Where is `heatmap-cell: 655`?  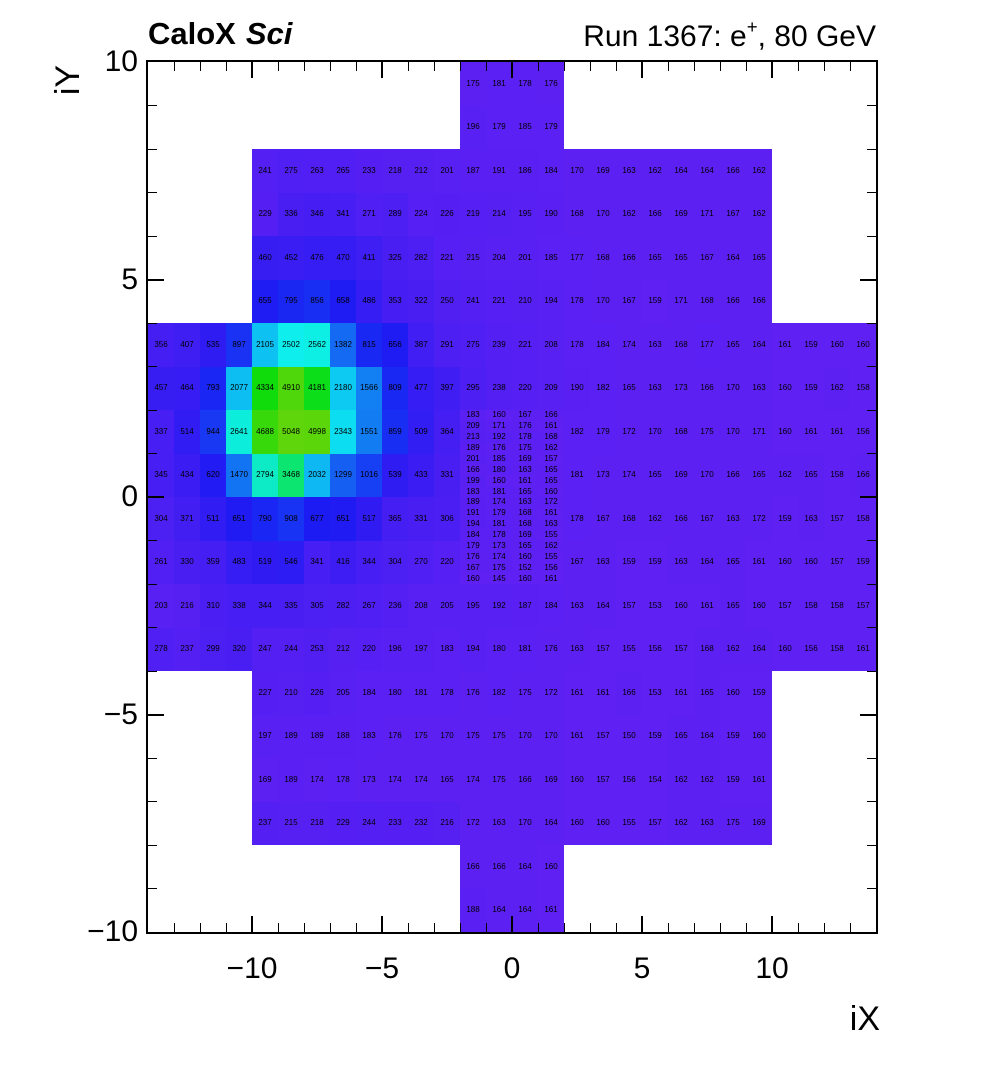
heatmap-cell: 655 is located at coordinates (265, 301).